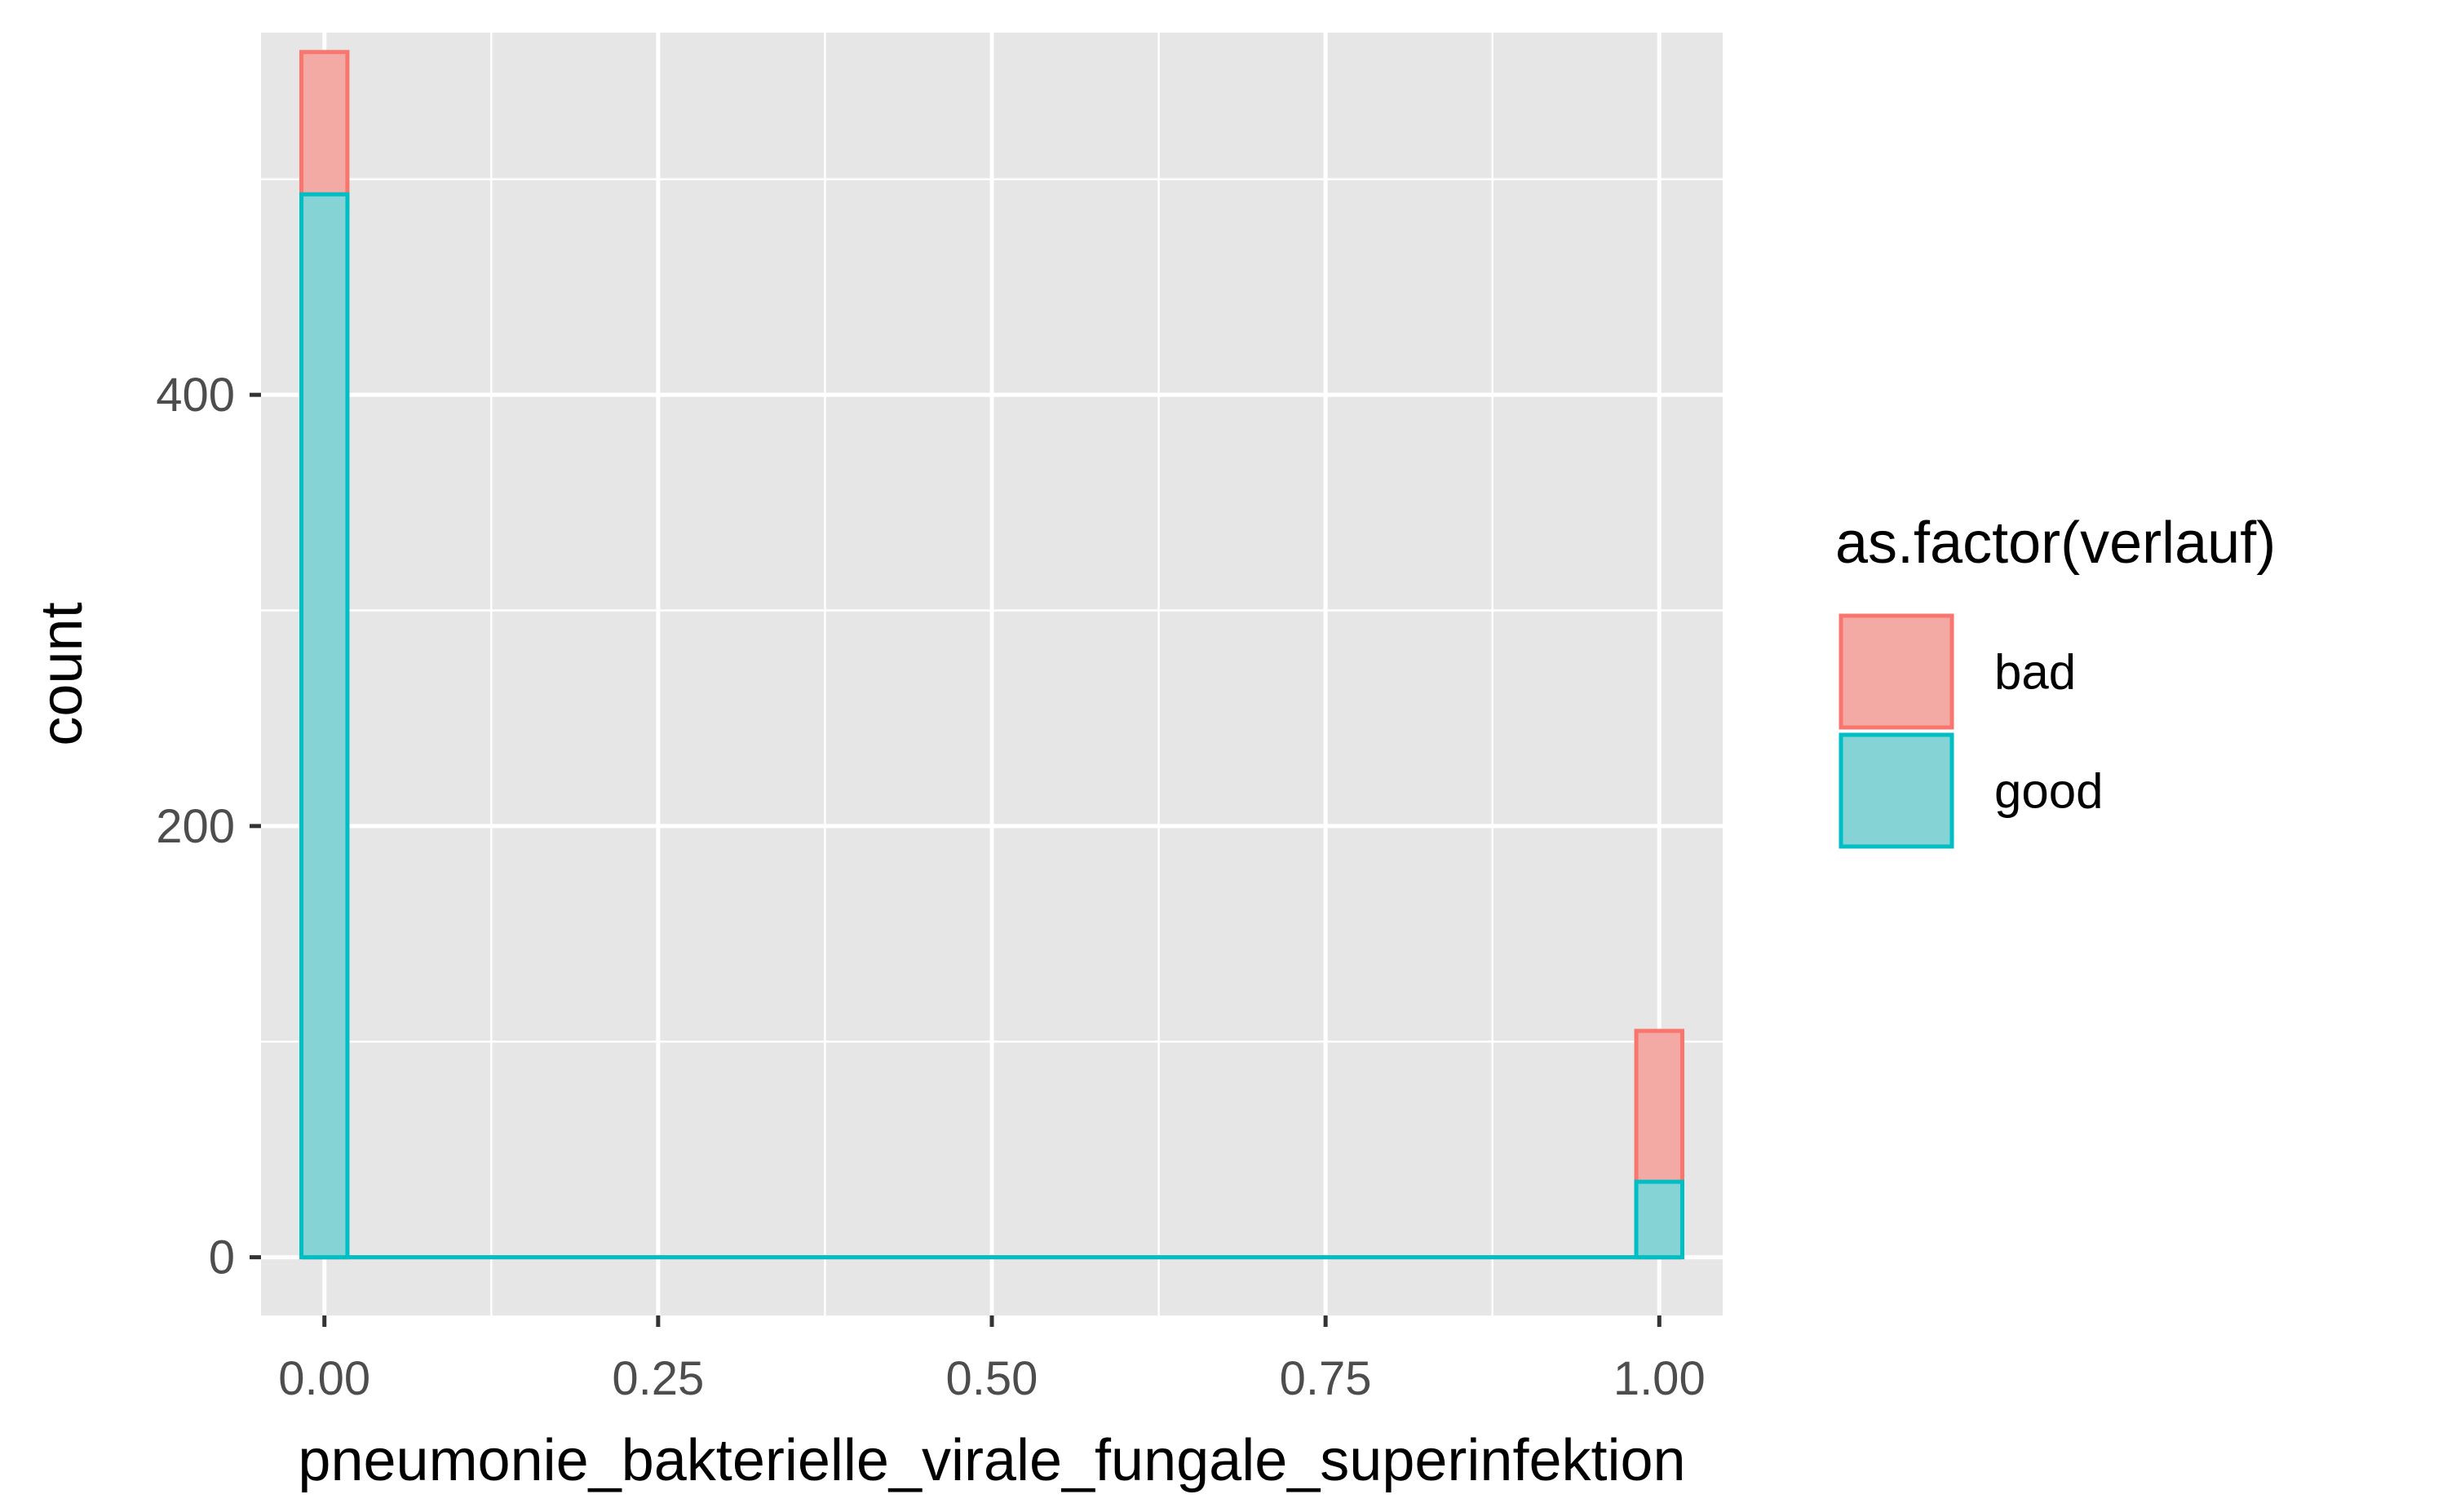  I want to click on legend-key-good, so click(1896, 790).